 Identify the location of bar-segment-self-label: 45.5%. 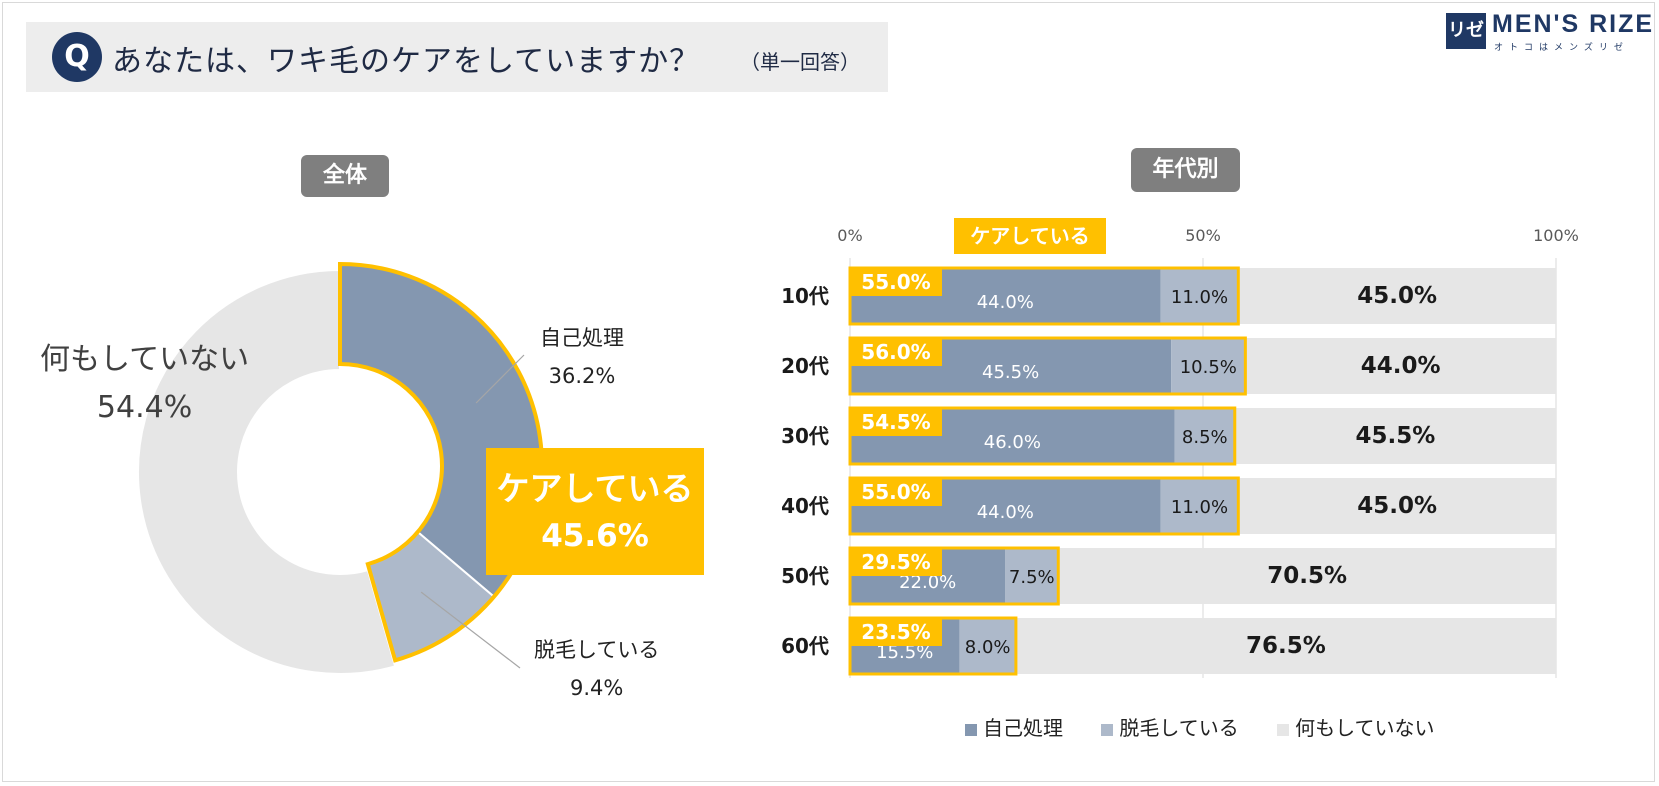
(1010, 372).